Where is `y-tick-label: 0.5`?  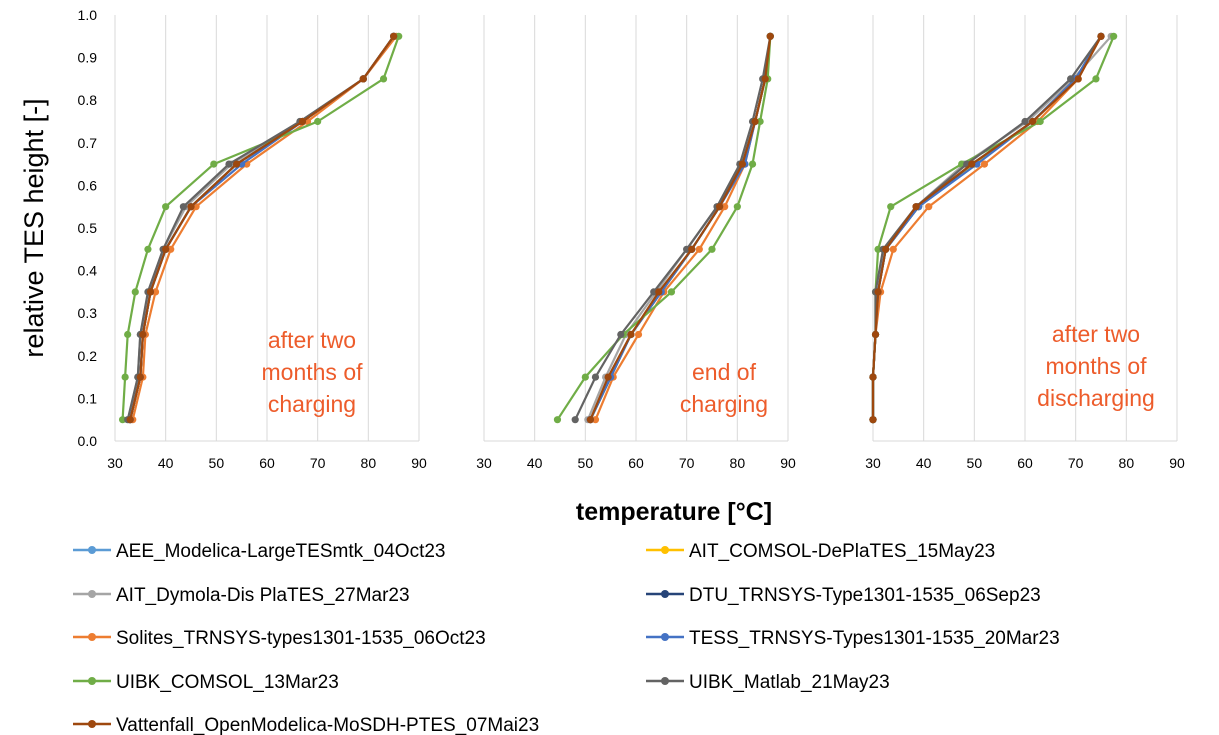
y-tick-label: 0.5 is located at coordinates (88, 228).